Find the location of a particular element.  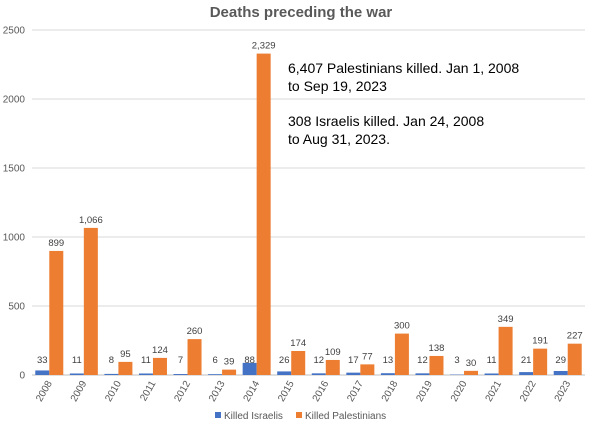

data-label: 12 is located at coordinates (318, 360).